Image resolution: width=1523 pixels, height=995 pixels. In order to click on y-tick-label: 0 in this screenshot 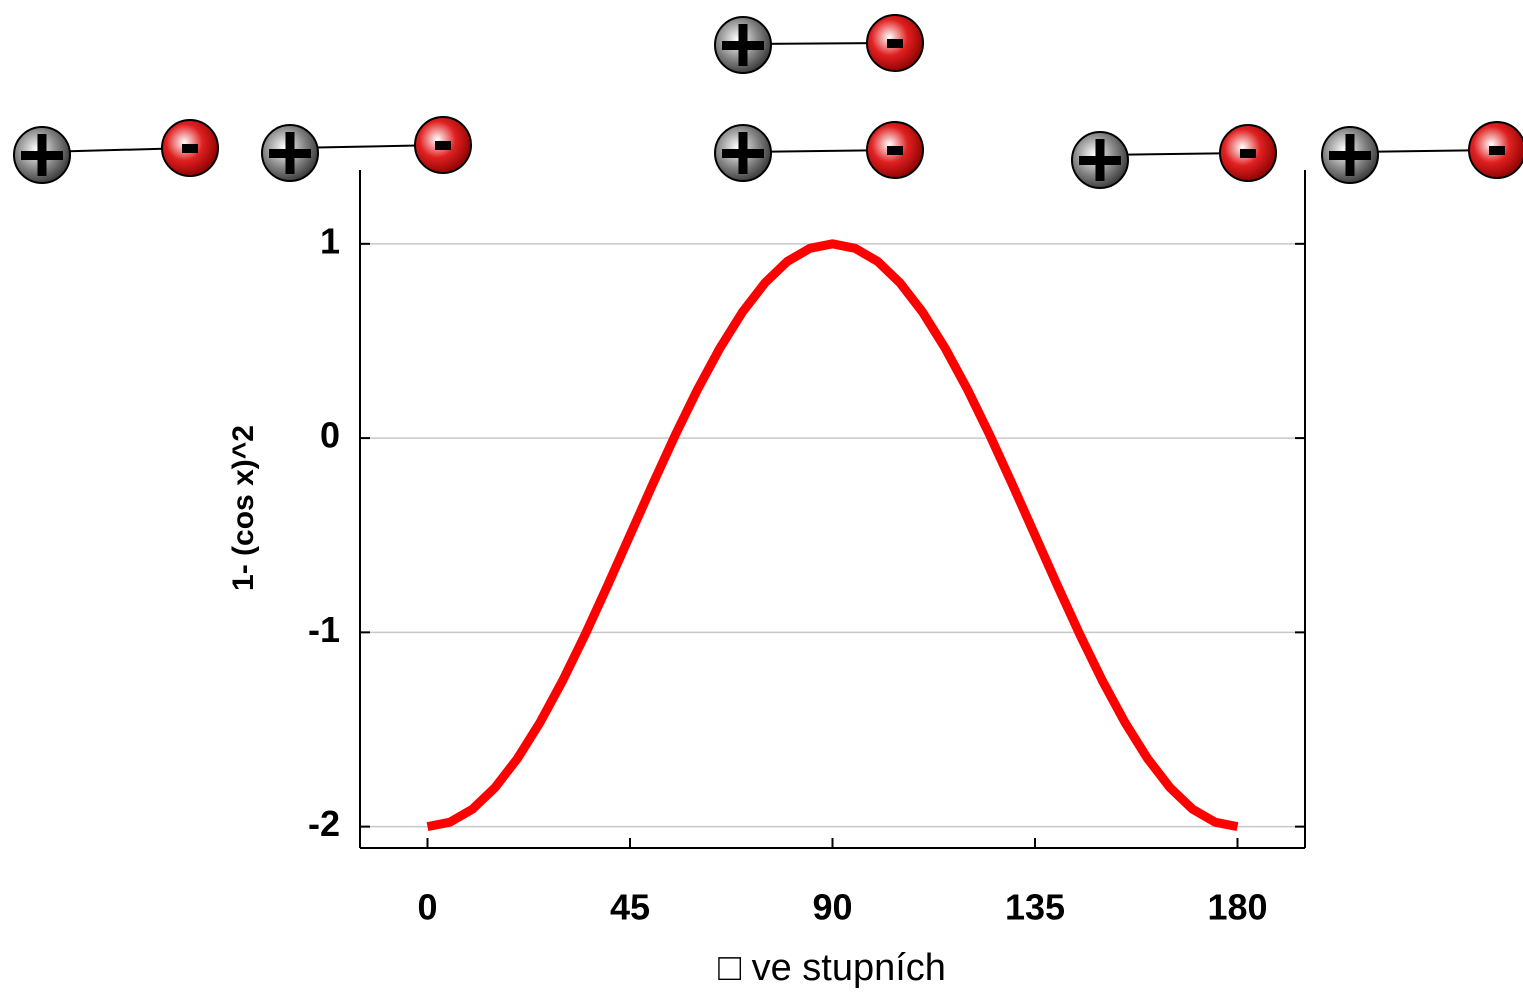, I will do `click(330, 435)`.